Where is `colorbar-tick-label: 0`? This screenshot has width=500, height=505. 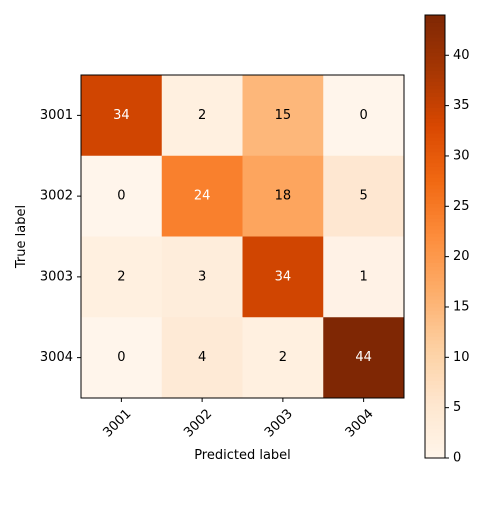 colorbar-tick-label: 0 is located at coordinates (457, 458).